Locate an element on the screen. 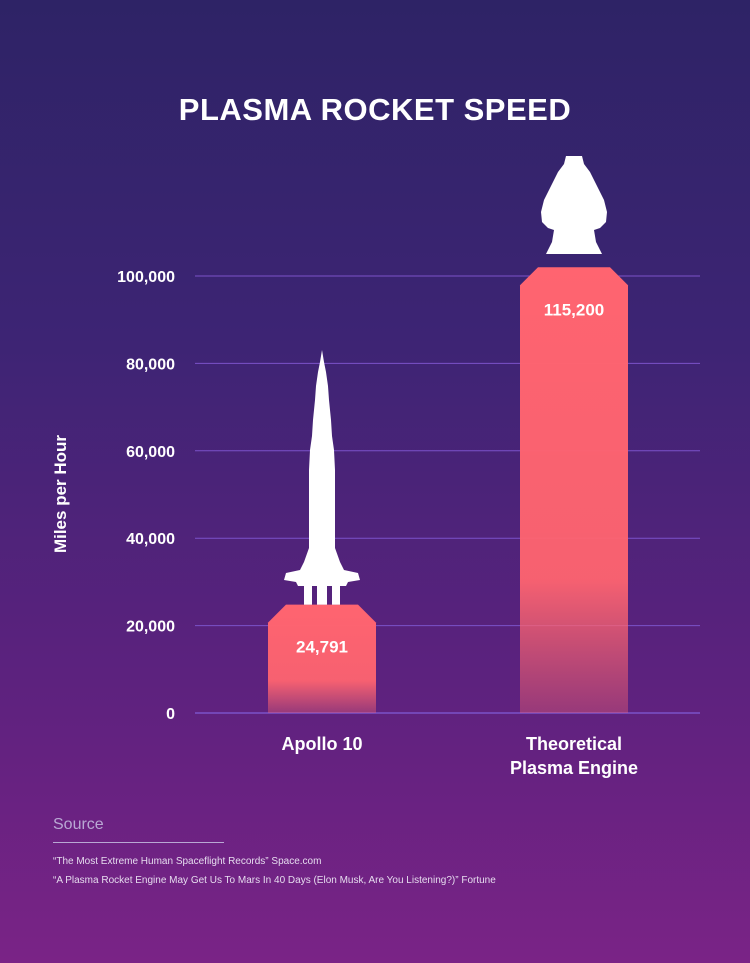  source-divider is located at coordinates (138, 842).